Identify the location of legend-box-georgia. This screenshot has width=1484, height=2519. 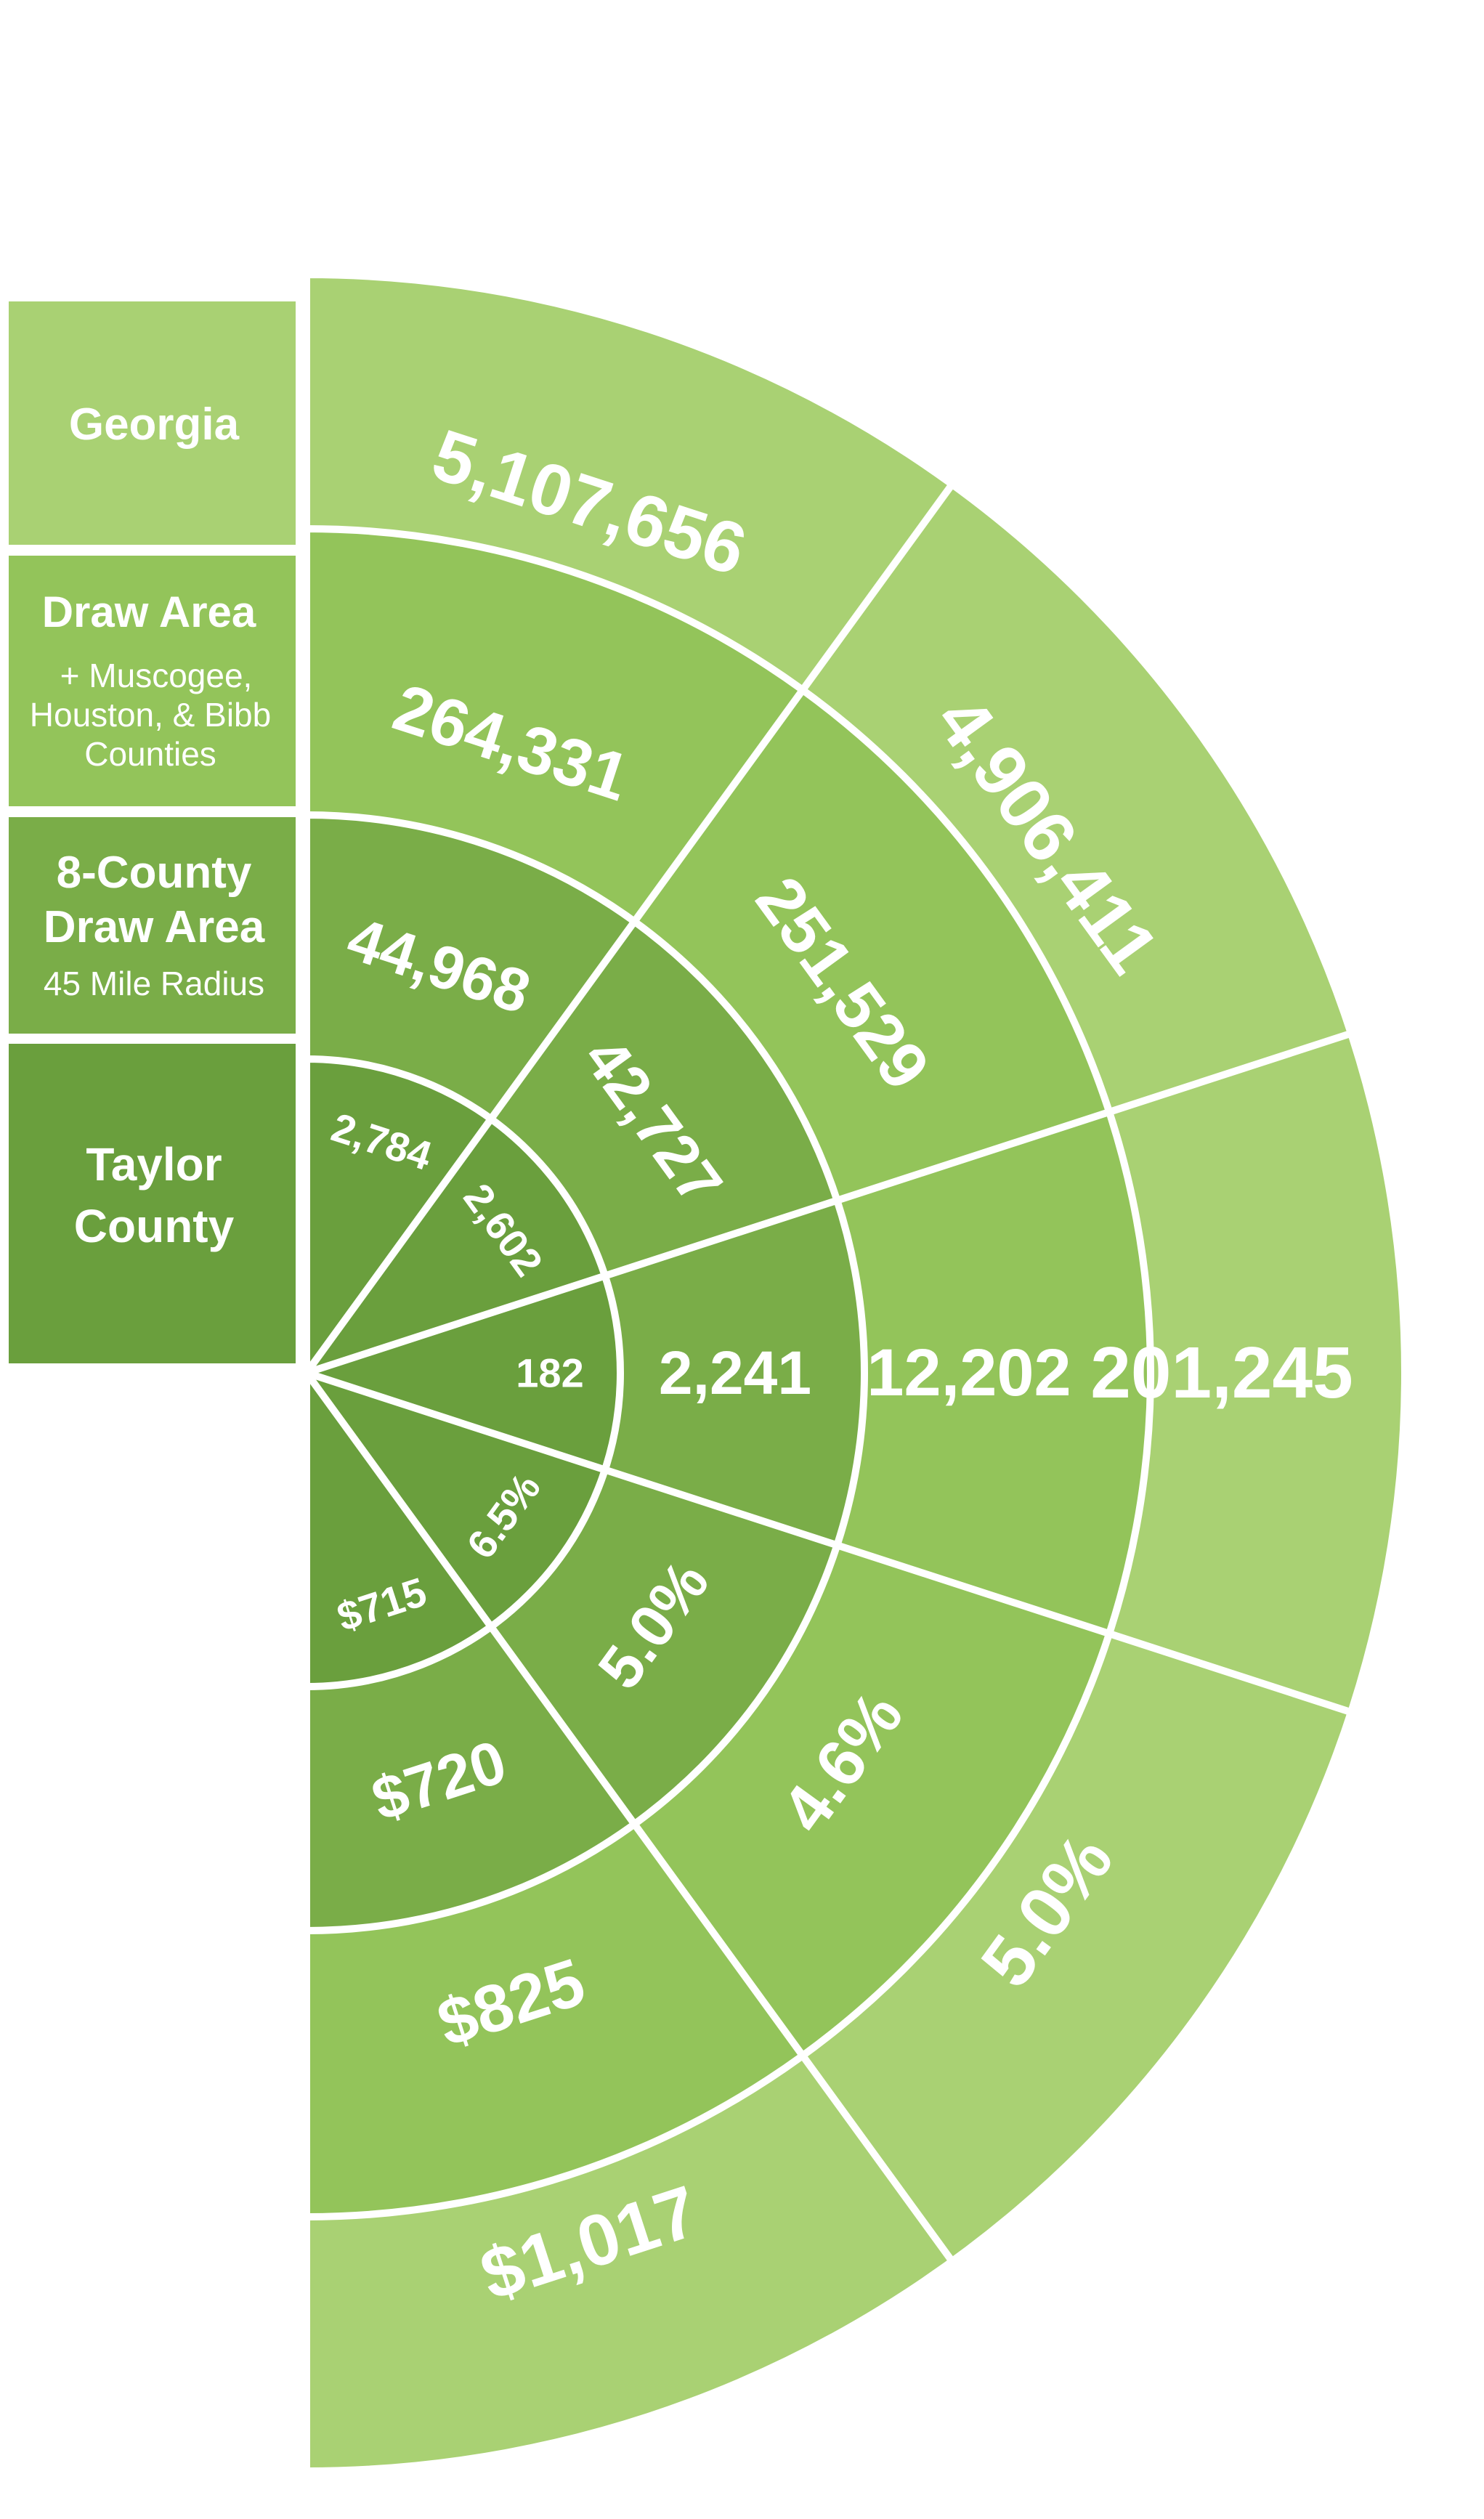
(152, 423).